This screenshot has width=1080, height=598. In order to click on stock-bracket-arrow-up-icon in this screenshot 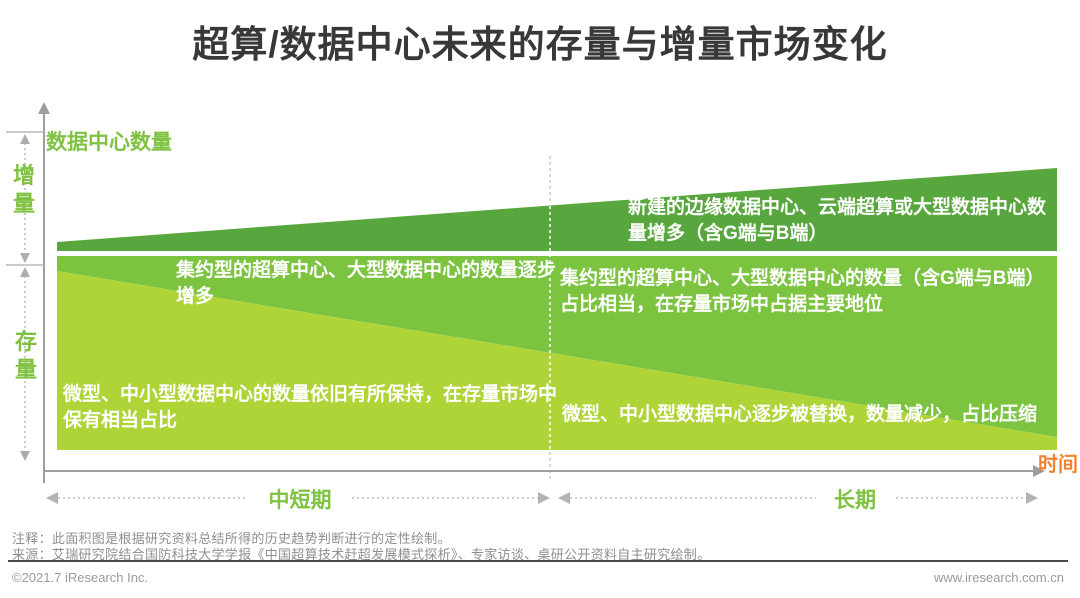, I will do `click(25, 272)`.